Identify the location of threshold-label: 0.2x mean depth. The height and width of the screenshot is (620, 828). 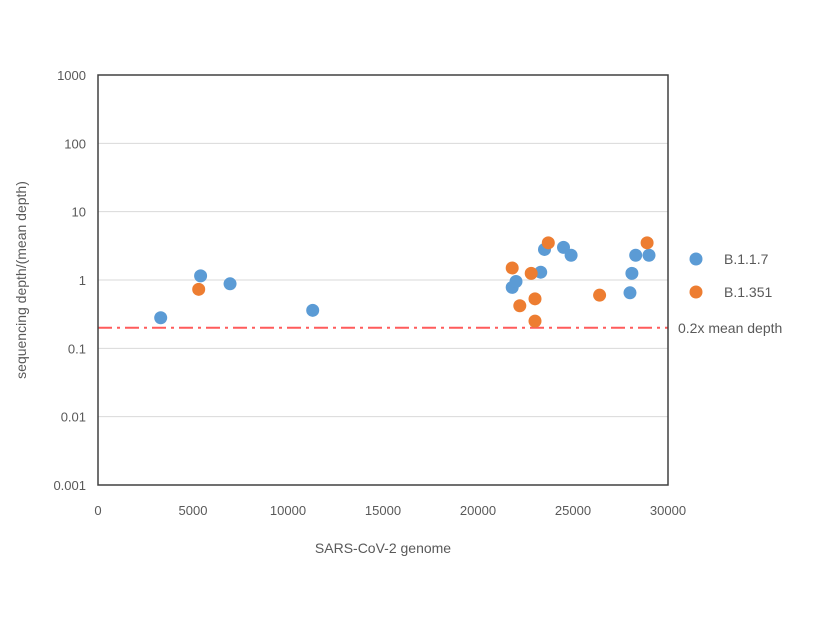
(730, 328).